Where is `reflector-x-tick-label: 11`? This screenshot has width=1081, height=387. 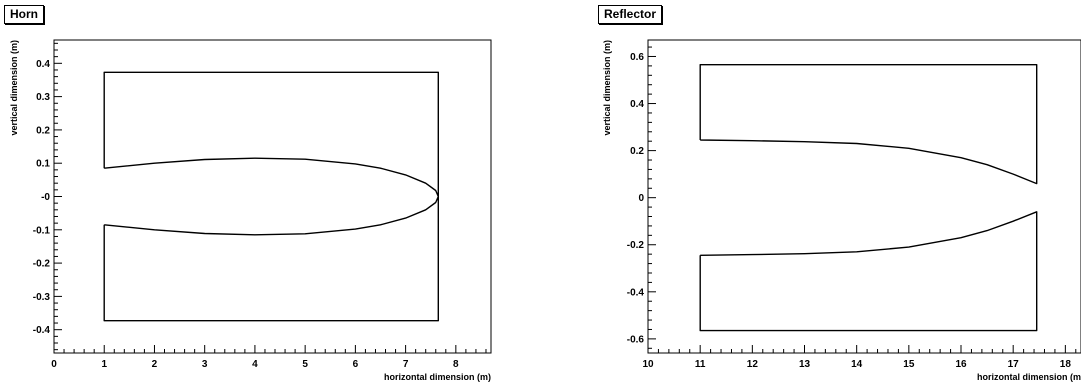 reflector-x-tick-label: 11 is located at coordinates (700, 364).